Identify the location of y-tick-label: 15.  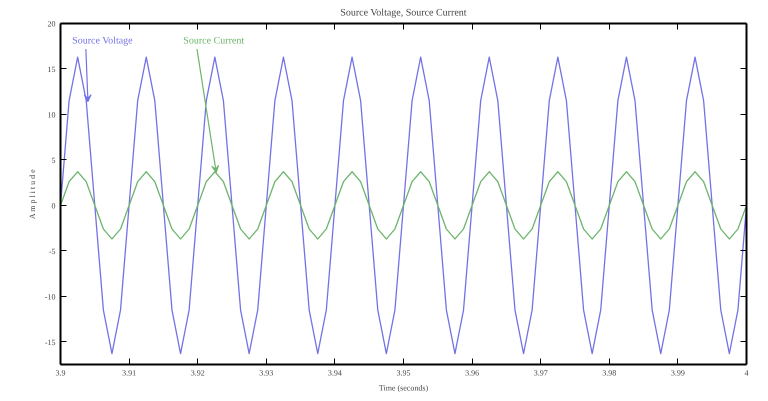
(52, 69).